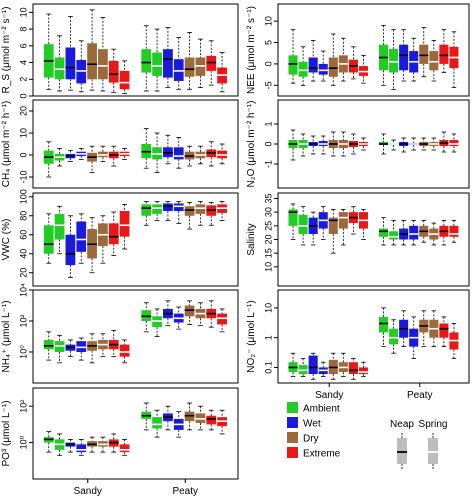 This screenshot has width=474, height=499. I want to click on legend-swatch-extreme, so click(292, 452).